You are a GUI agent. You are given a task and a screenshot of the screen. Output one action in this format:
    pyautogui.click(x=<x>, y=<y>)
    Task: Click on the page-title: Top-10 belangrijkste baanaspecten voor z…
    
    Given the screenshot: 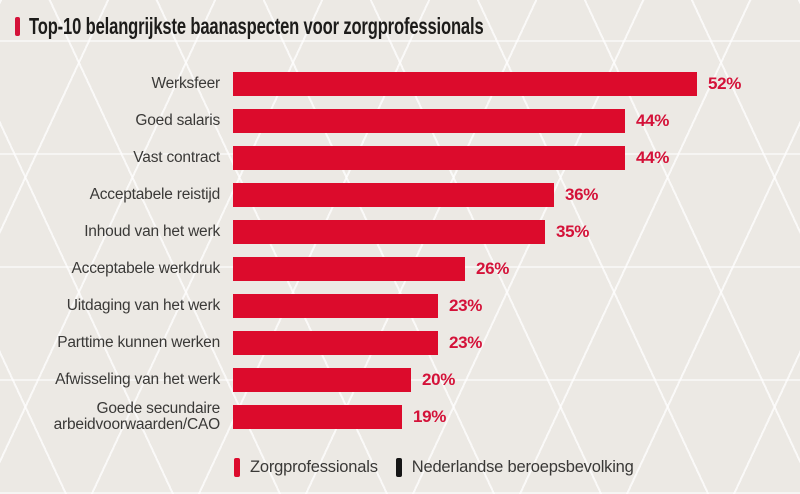 What is the action you would take?
    pyautogui.click(x=256, y=26)
    